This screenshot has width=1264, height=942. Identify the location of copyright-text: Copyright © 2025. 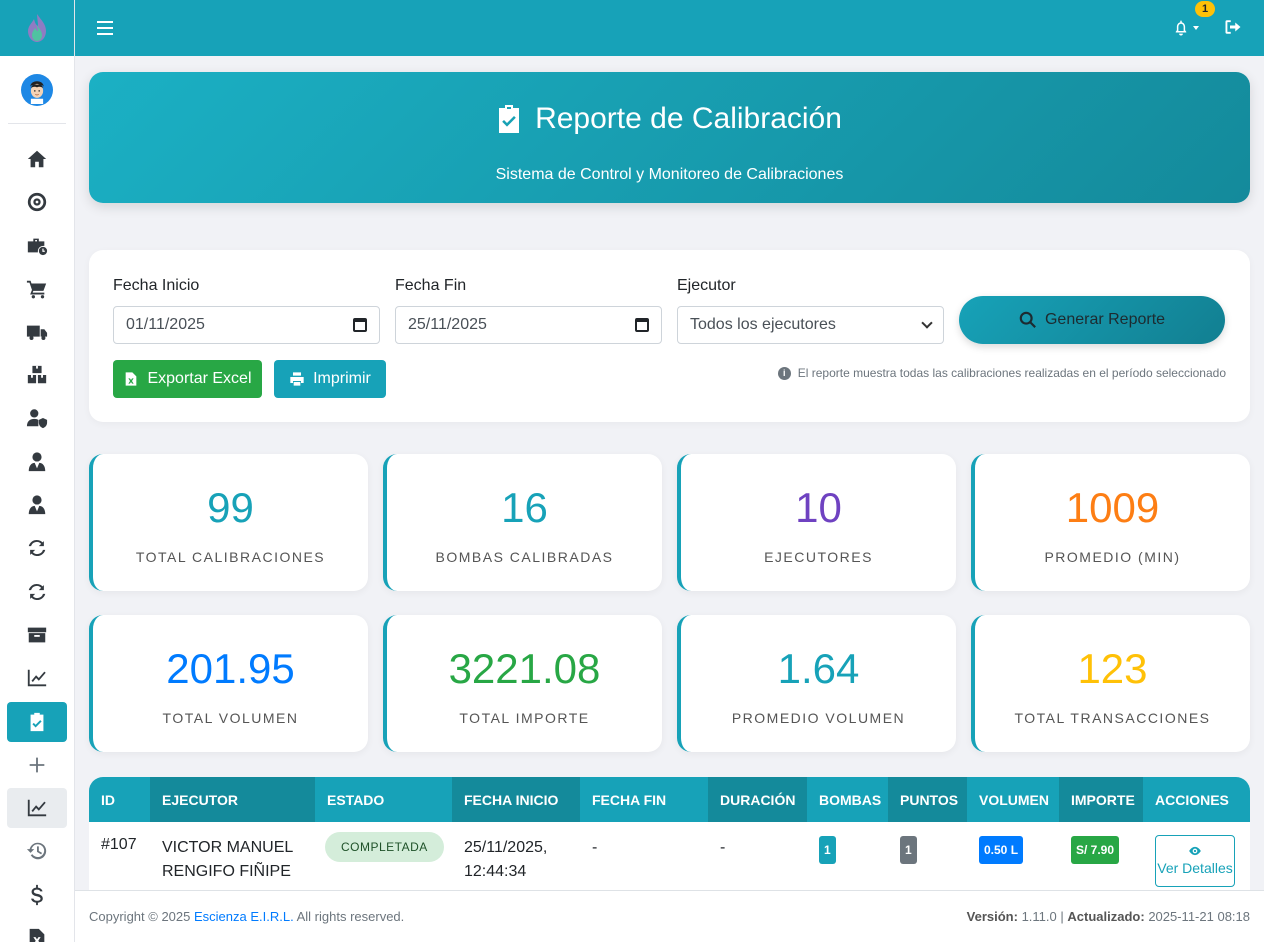
(140, 916).